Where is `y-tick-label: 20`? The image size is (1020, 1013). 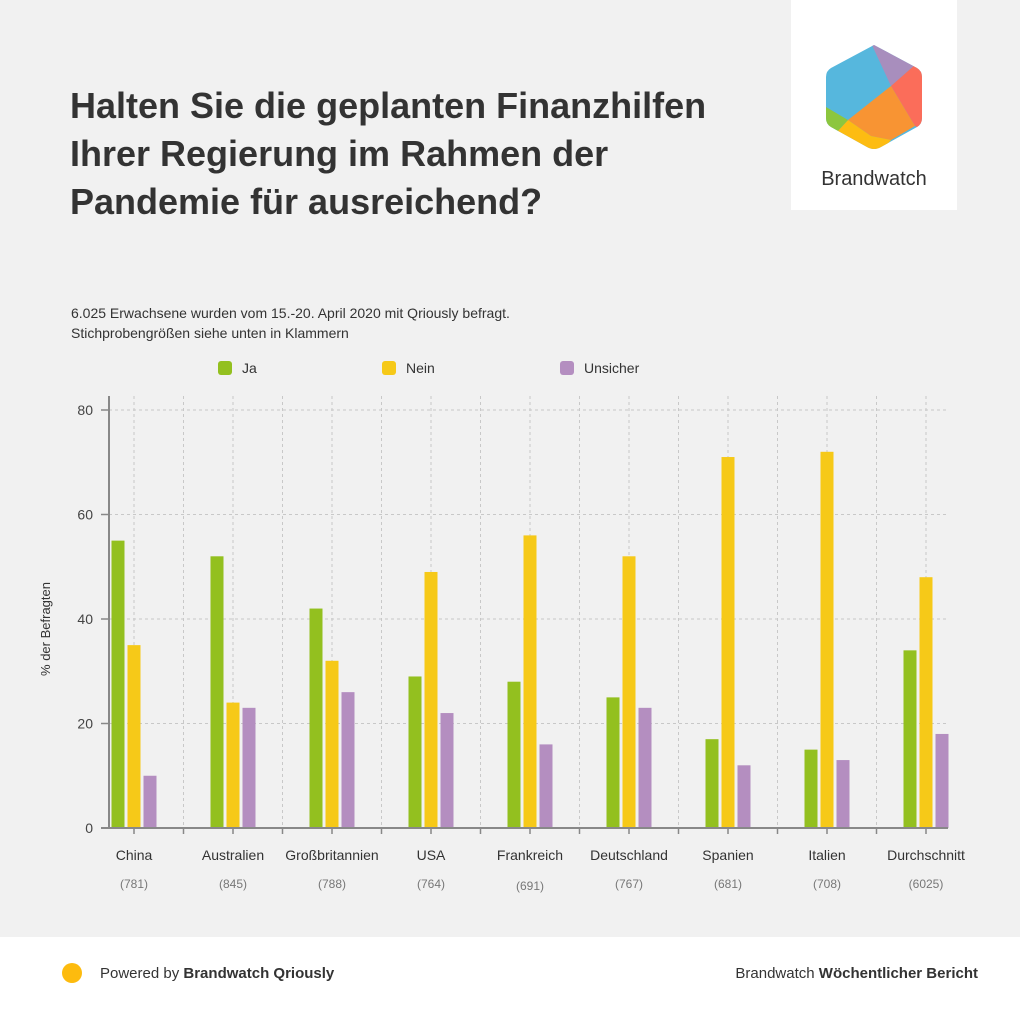
y-tick-label: 20 is located at coordinates (85, 724).